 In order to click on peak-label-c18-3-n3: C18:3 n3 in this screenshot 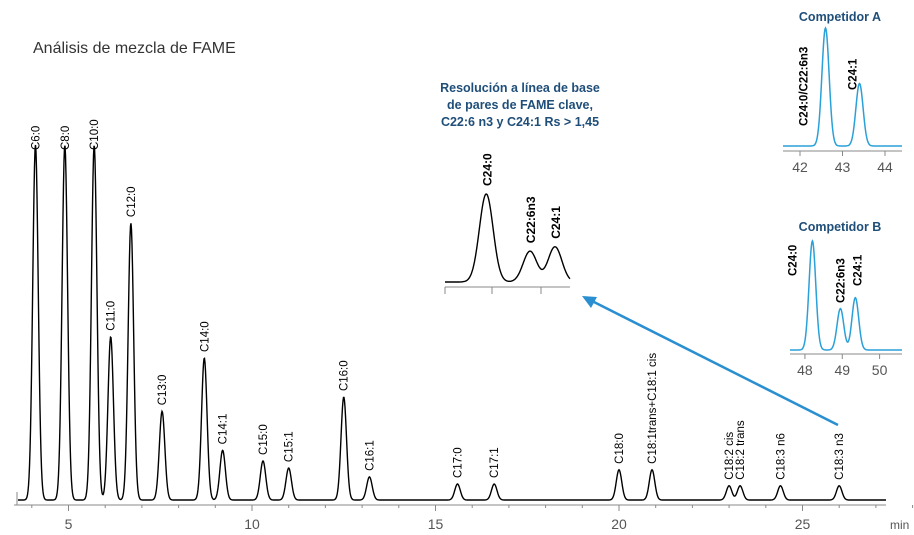, I will do `click(840, 456)`.